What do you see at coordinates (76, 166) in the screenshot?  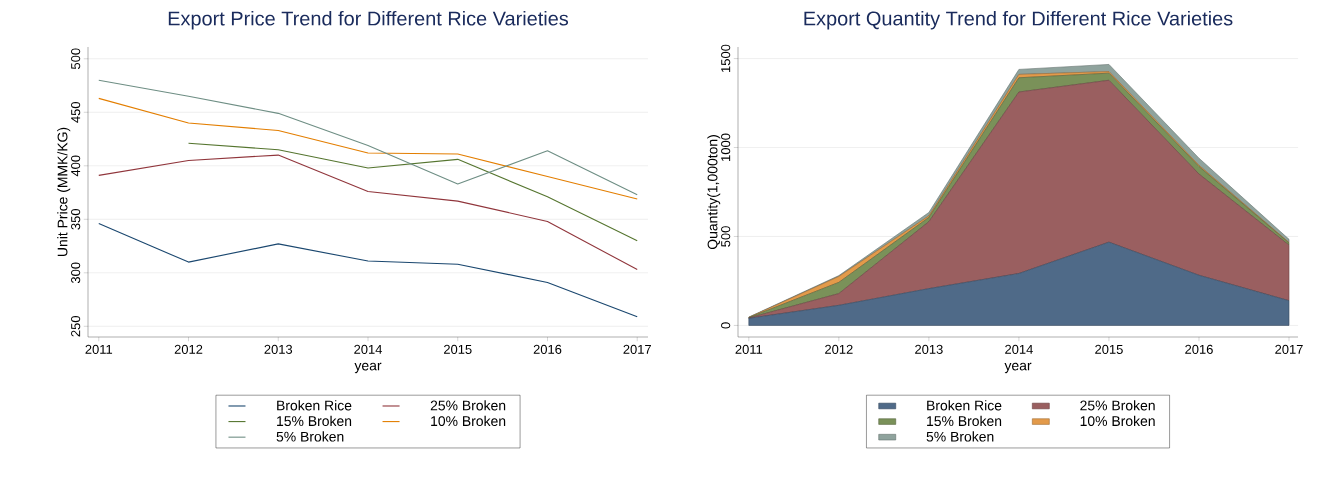 I see `y-tick-label: 400` at bounding box center [76, 166].